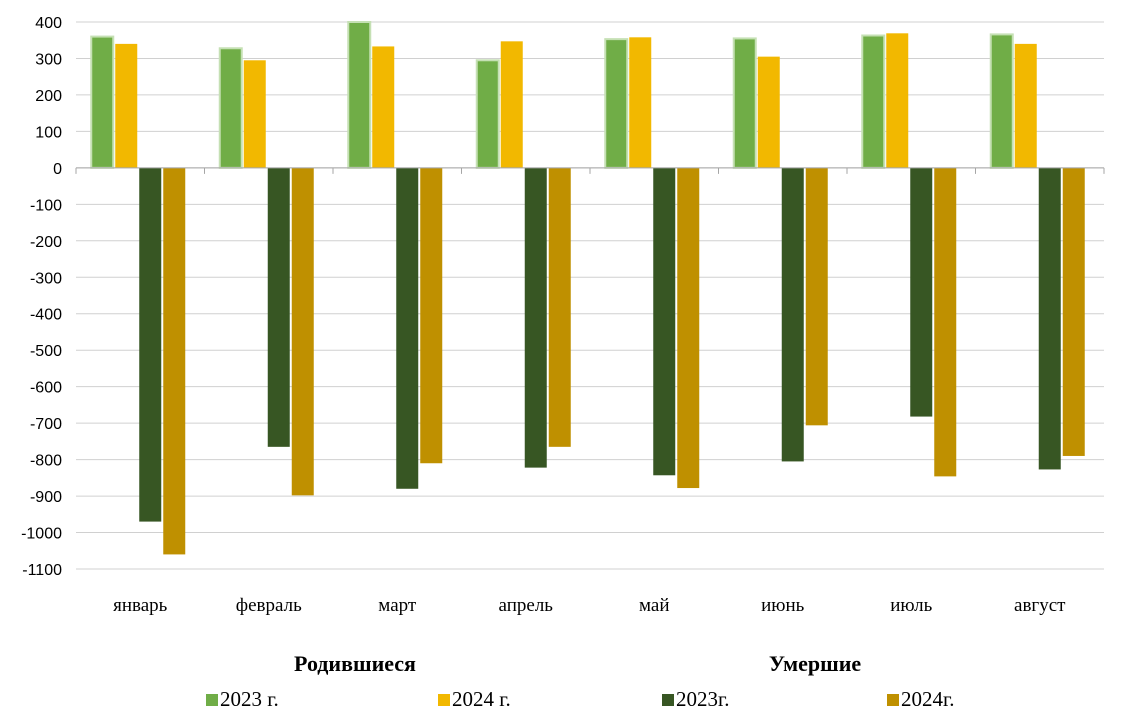 This screenshot has height=713, width=1124. Describe the element at coordinates (815, 663) in the screenshot. I see `group-title-deaths: Умершие` at that location.